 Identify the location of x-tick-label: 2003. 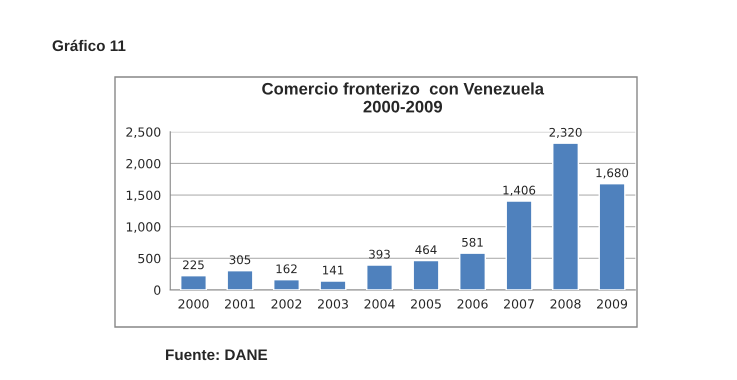
(333, 304).